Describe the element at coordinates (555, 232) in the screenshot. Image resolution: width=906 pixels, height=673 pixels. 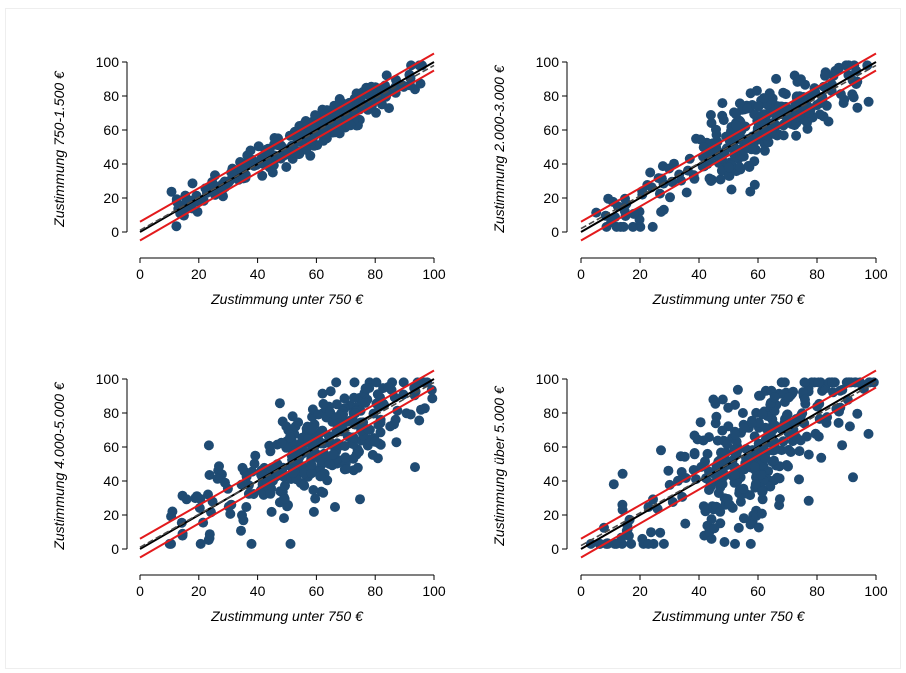
I see `y-tick-label: 0` at that location.